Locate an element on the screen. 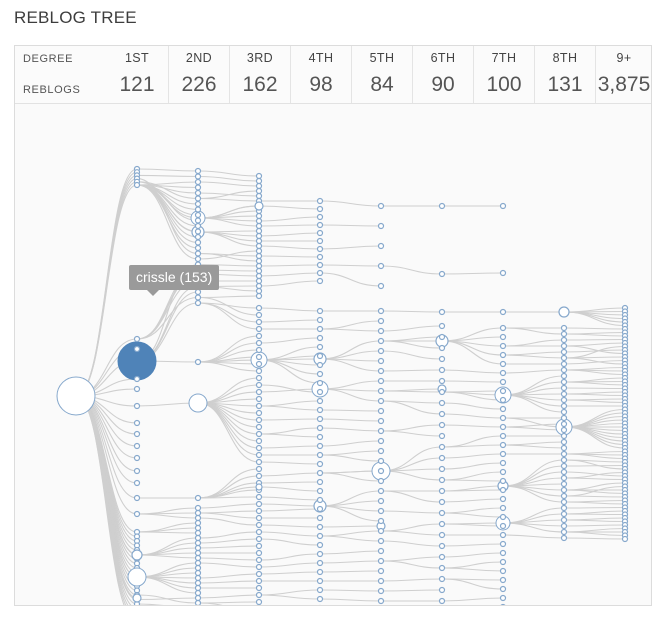 This screenshot has height=622, width=666. degree-column-9plus: 9+ 3,875 is located at coordinates (623, 74).